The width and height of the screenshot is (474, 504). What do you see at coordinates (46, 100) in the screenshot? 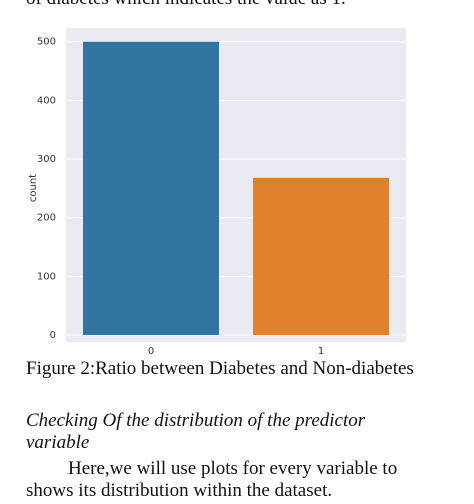
I see `y-tick-label: 400` at bounding box center [46, 100].